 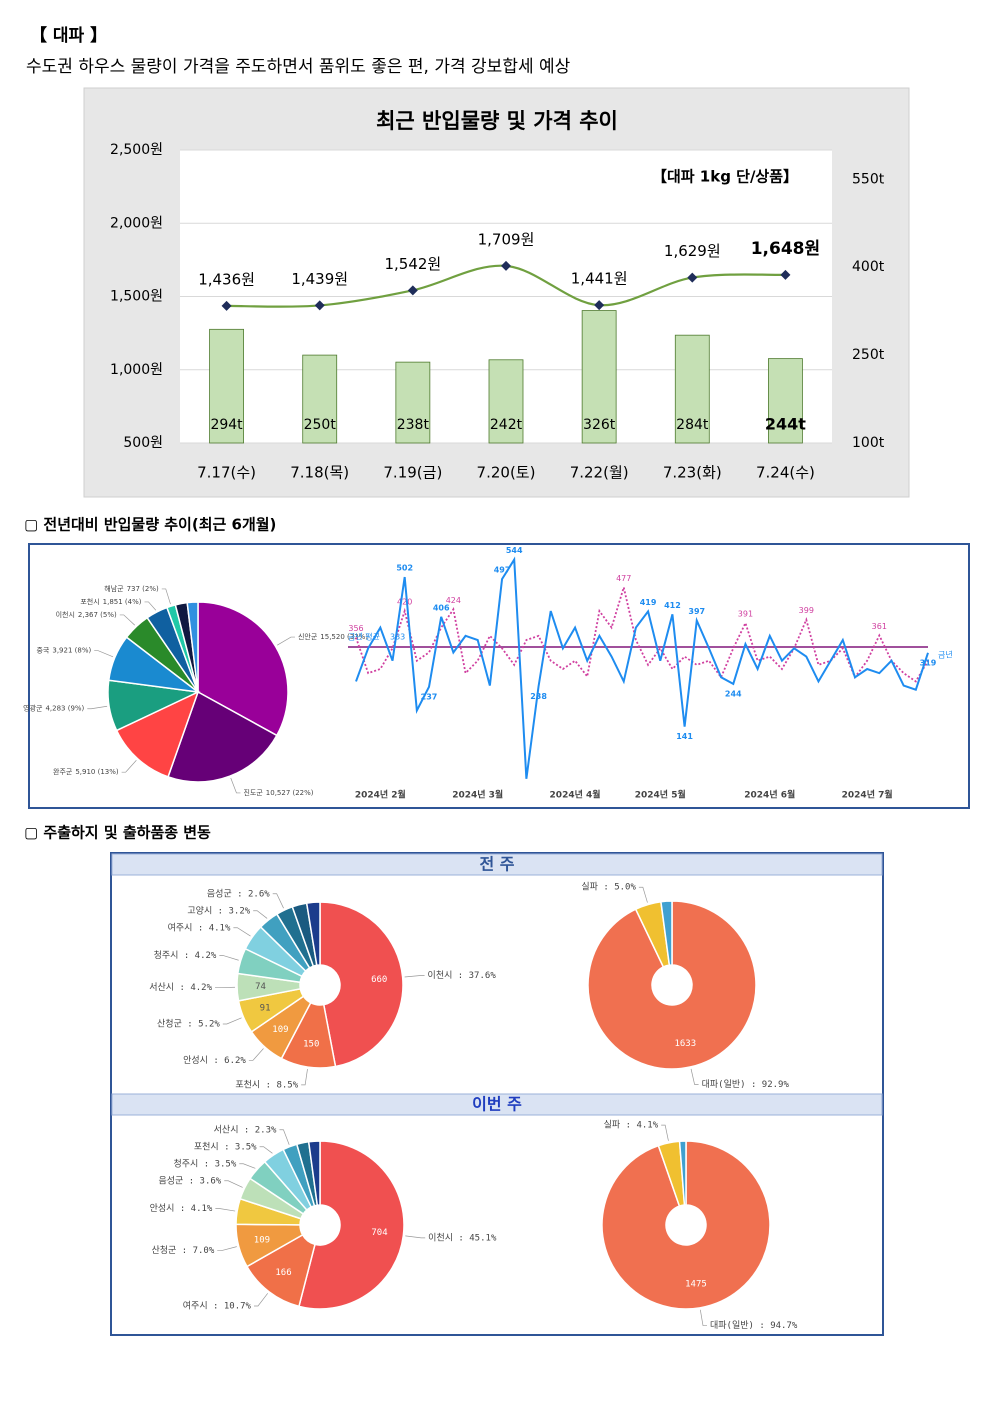 I want to click on slice-label: 포천시 : 8.5%, so click(x=266, y=1084).